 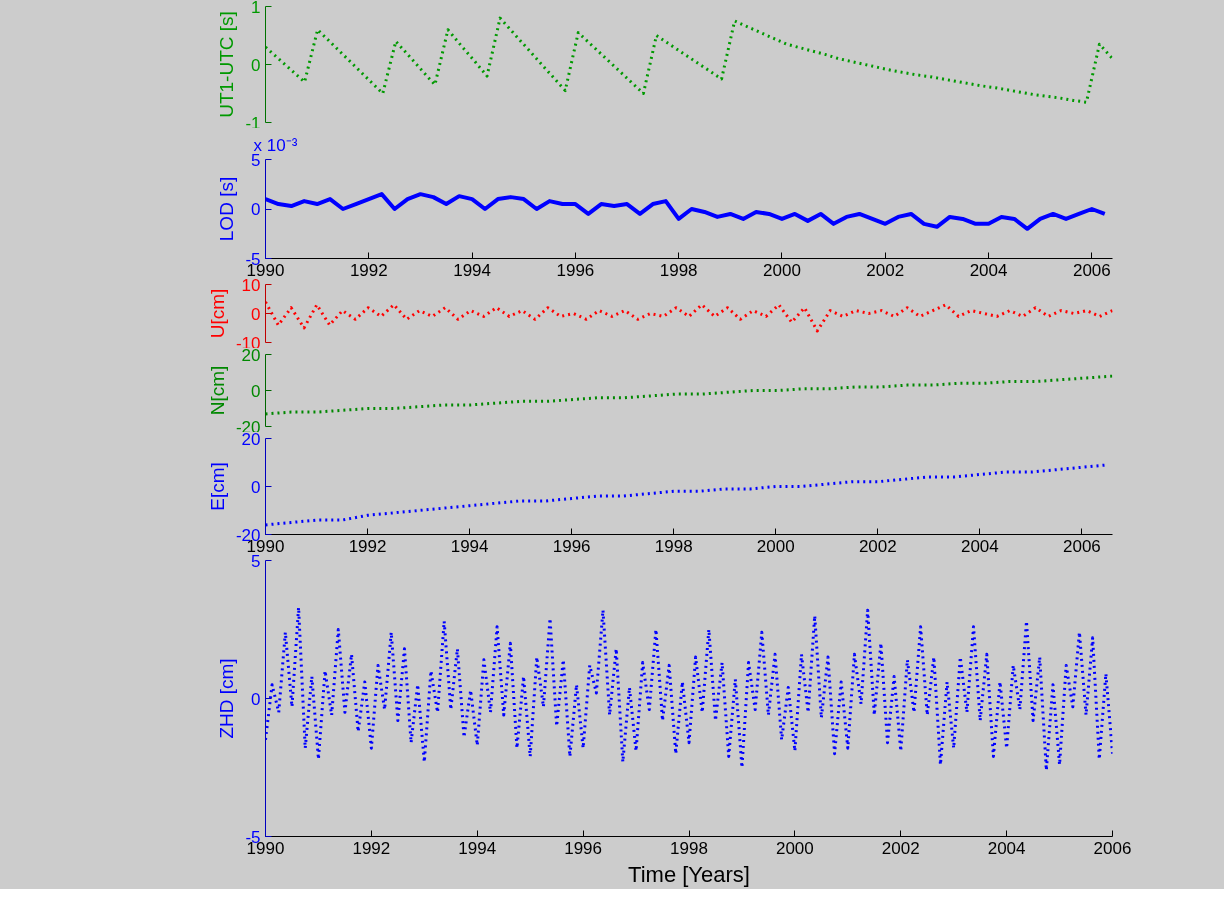 I want to click on y-tick-label: 5, so click(x=256, y=561).